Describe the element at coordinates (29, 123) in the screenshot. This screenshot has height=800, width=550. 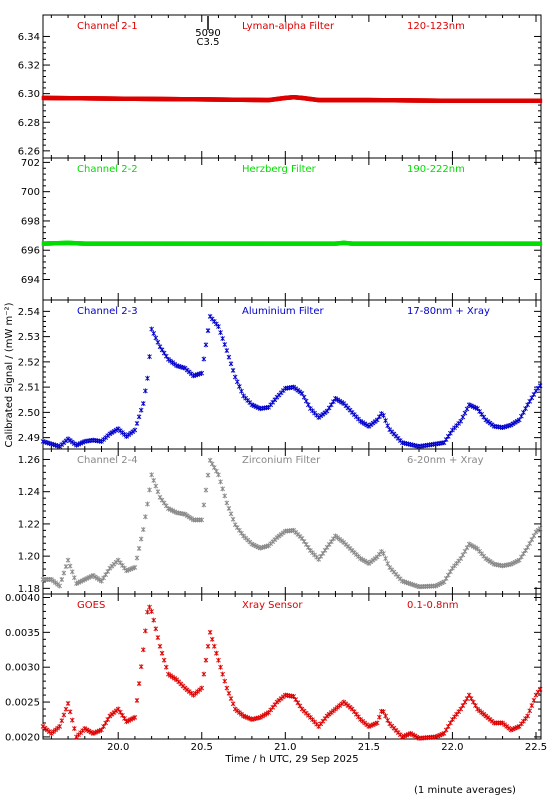
I see `y-tick-label: 6.28` at that location.